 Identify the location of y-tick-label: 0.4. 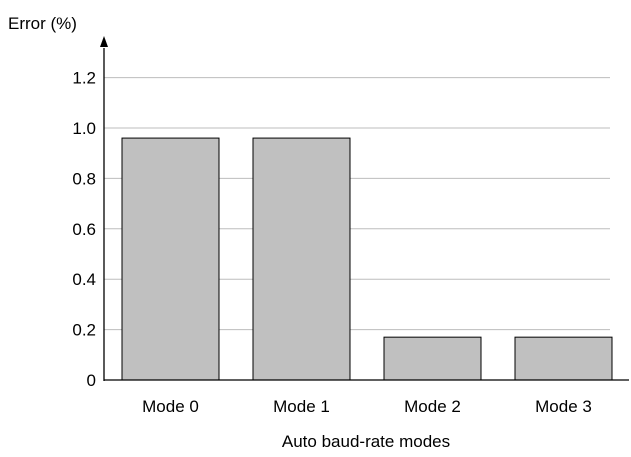
(84, 279).